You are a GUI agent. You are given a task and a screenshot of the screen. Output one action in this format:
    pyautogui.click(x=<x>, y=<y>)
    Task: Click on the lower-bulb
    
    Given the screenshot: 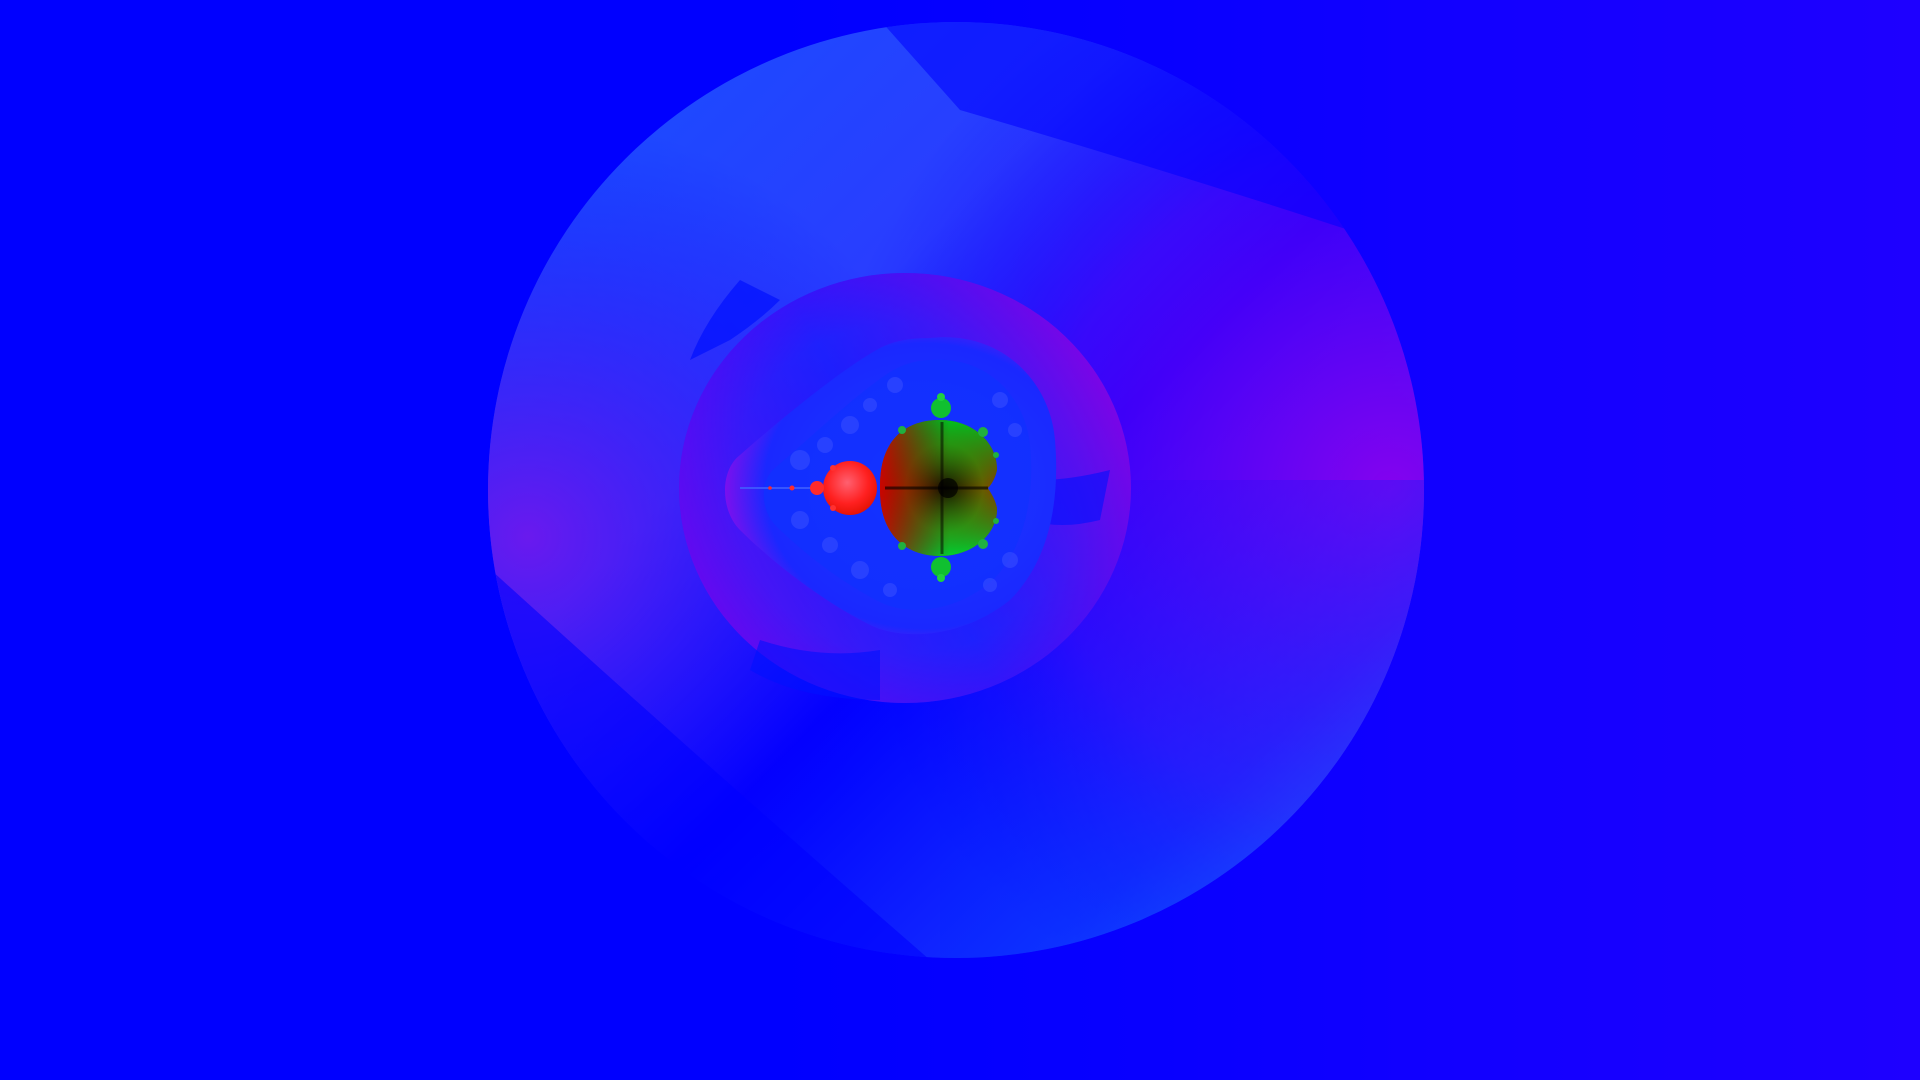 What is the action you would take?
    pyautogui.click(x=941, y=569)
    